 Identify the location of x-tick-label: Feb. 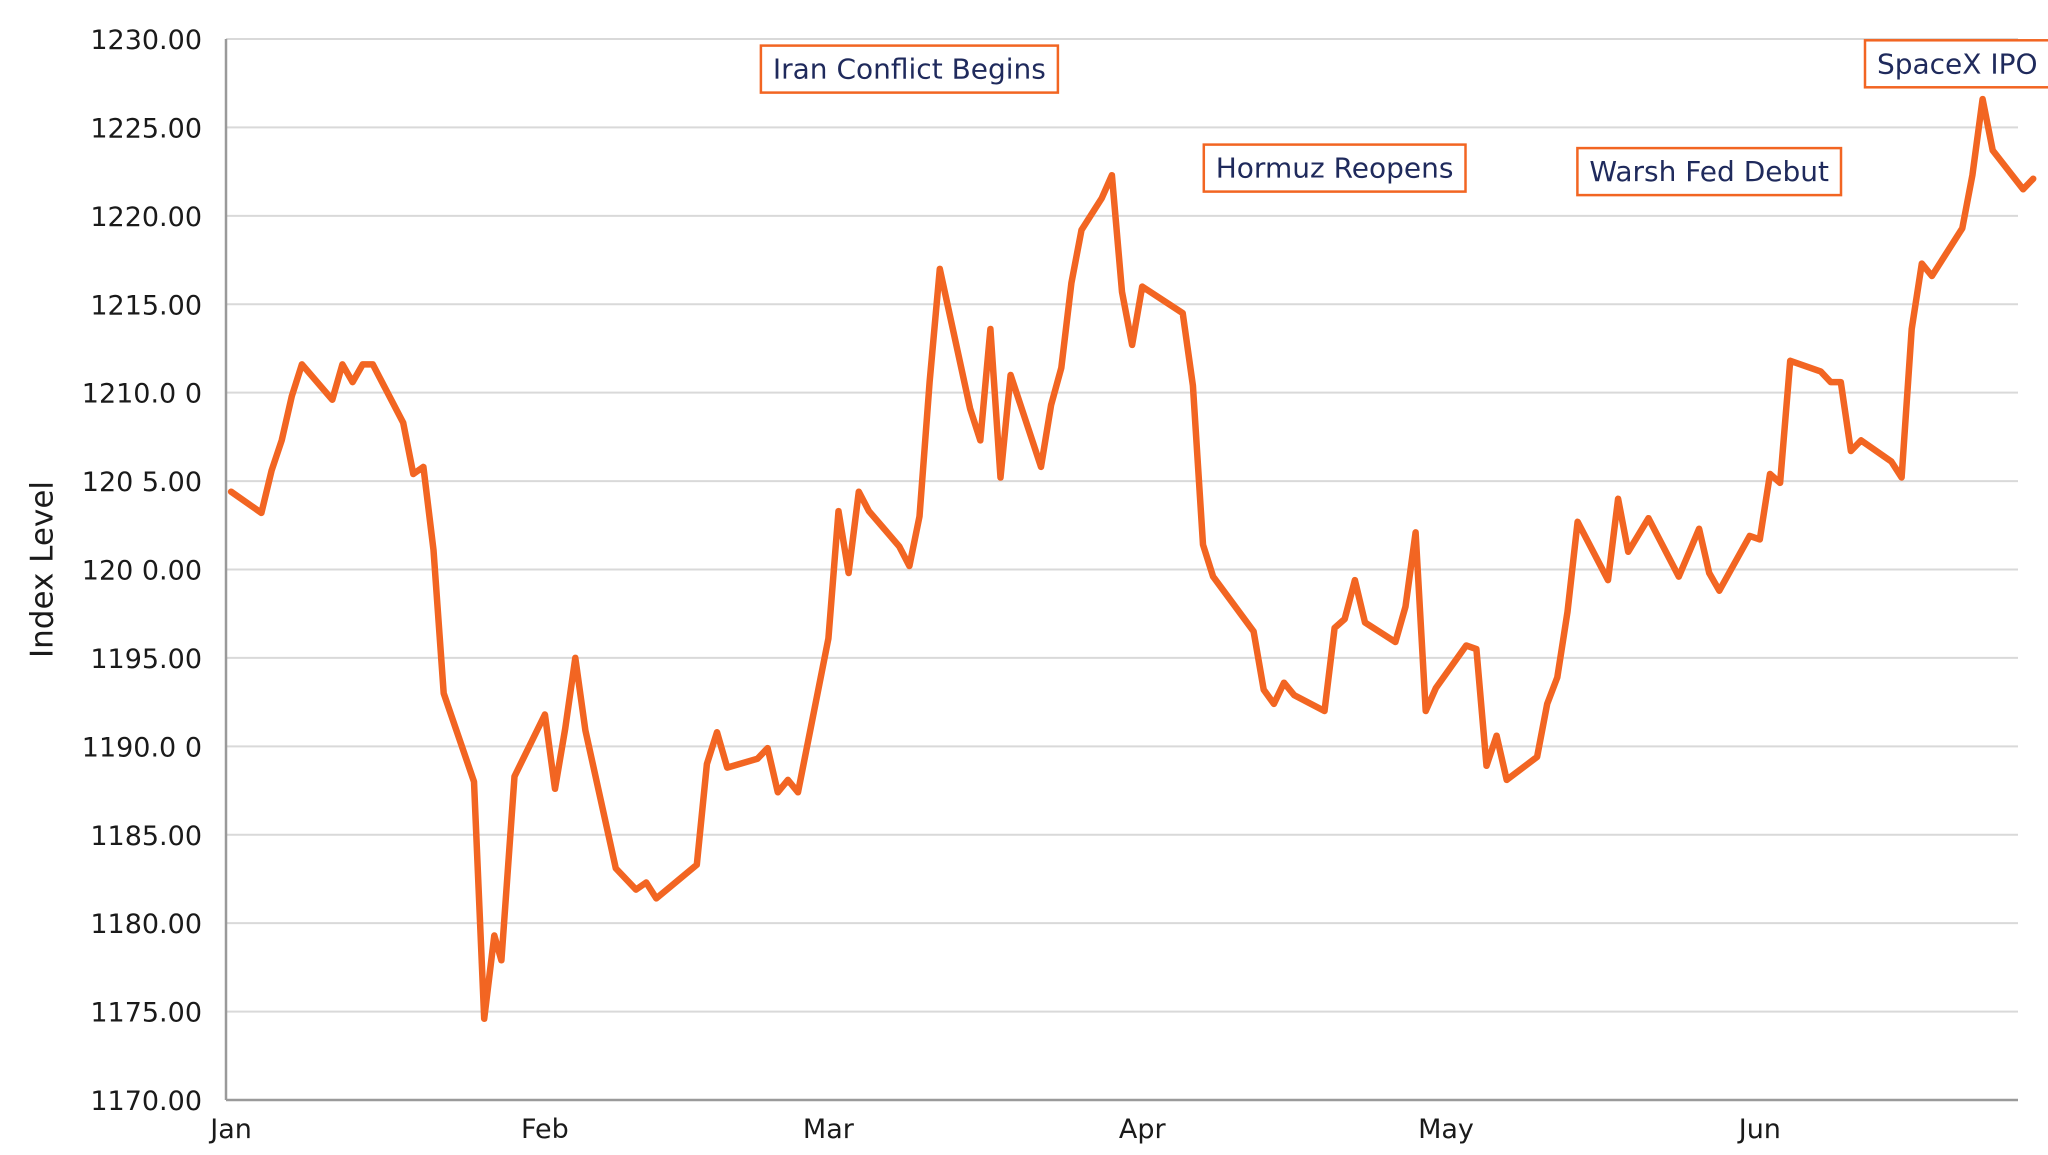
(545, 1129).